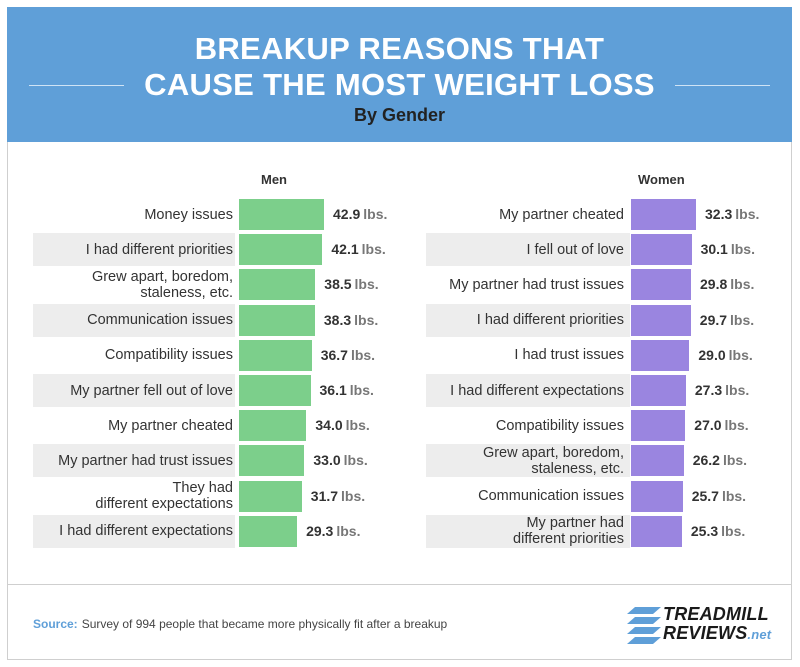 This screenshot has width=800, height=667. I want to click on men-value-number: 34.0, so click(329, 425).